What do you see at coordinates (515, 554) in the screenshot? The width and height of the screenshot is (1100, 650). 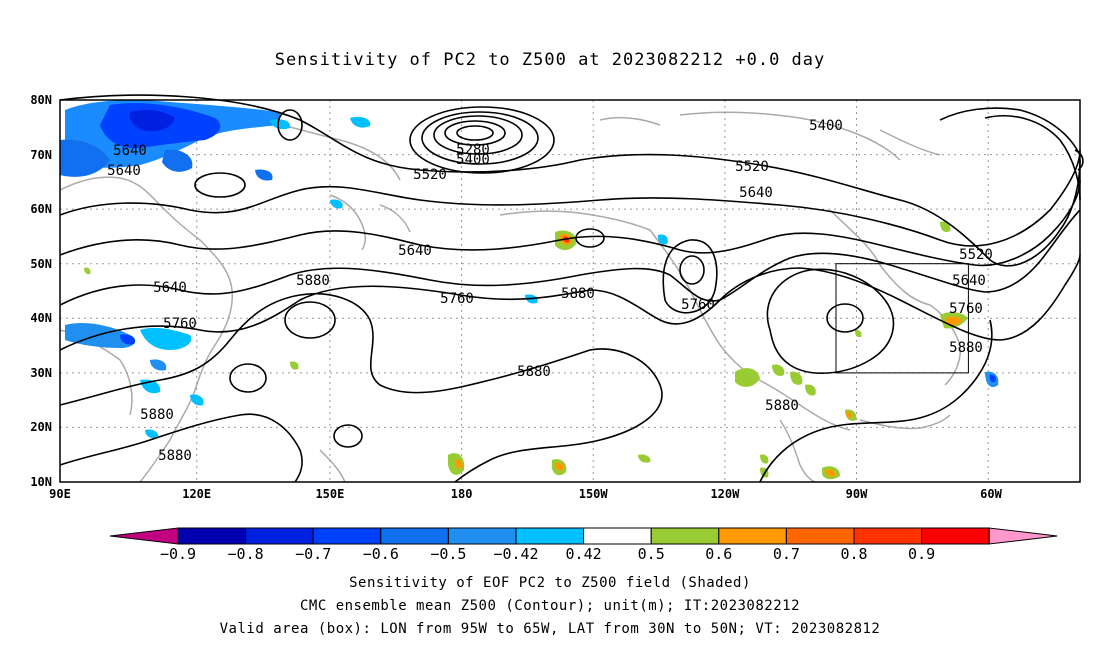 I see `colorbar-tick-label: −0.42` at bounding box center [515, 554].